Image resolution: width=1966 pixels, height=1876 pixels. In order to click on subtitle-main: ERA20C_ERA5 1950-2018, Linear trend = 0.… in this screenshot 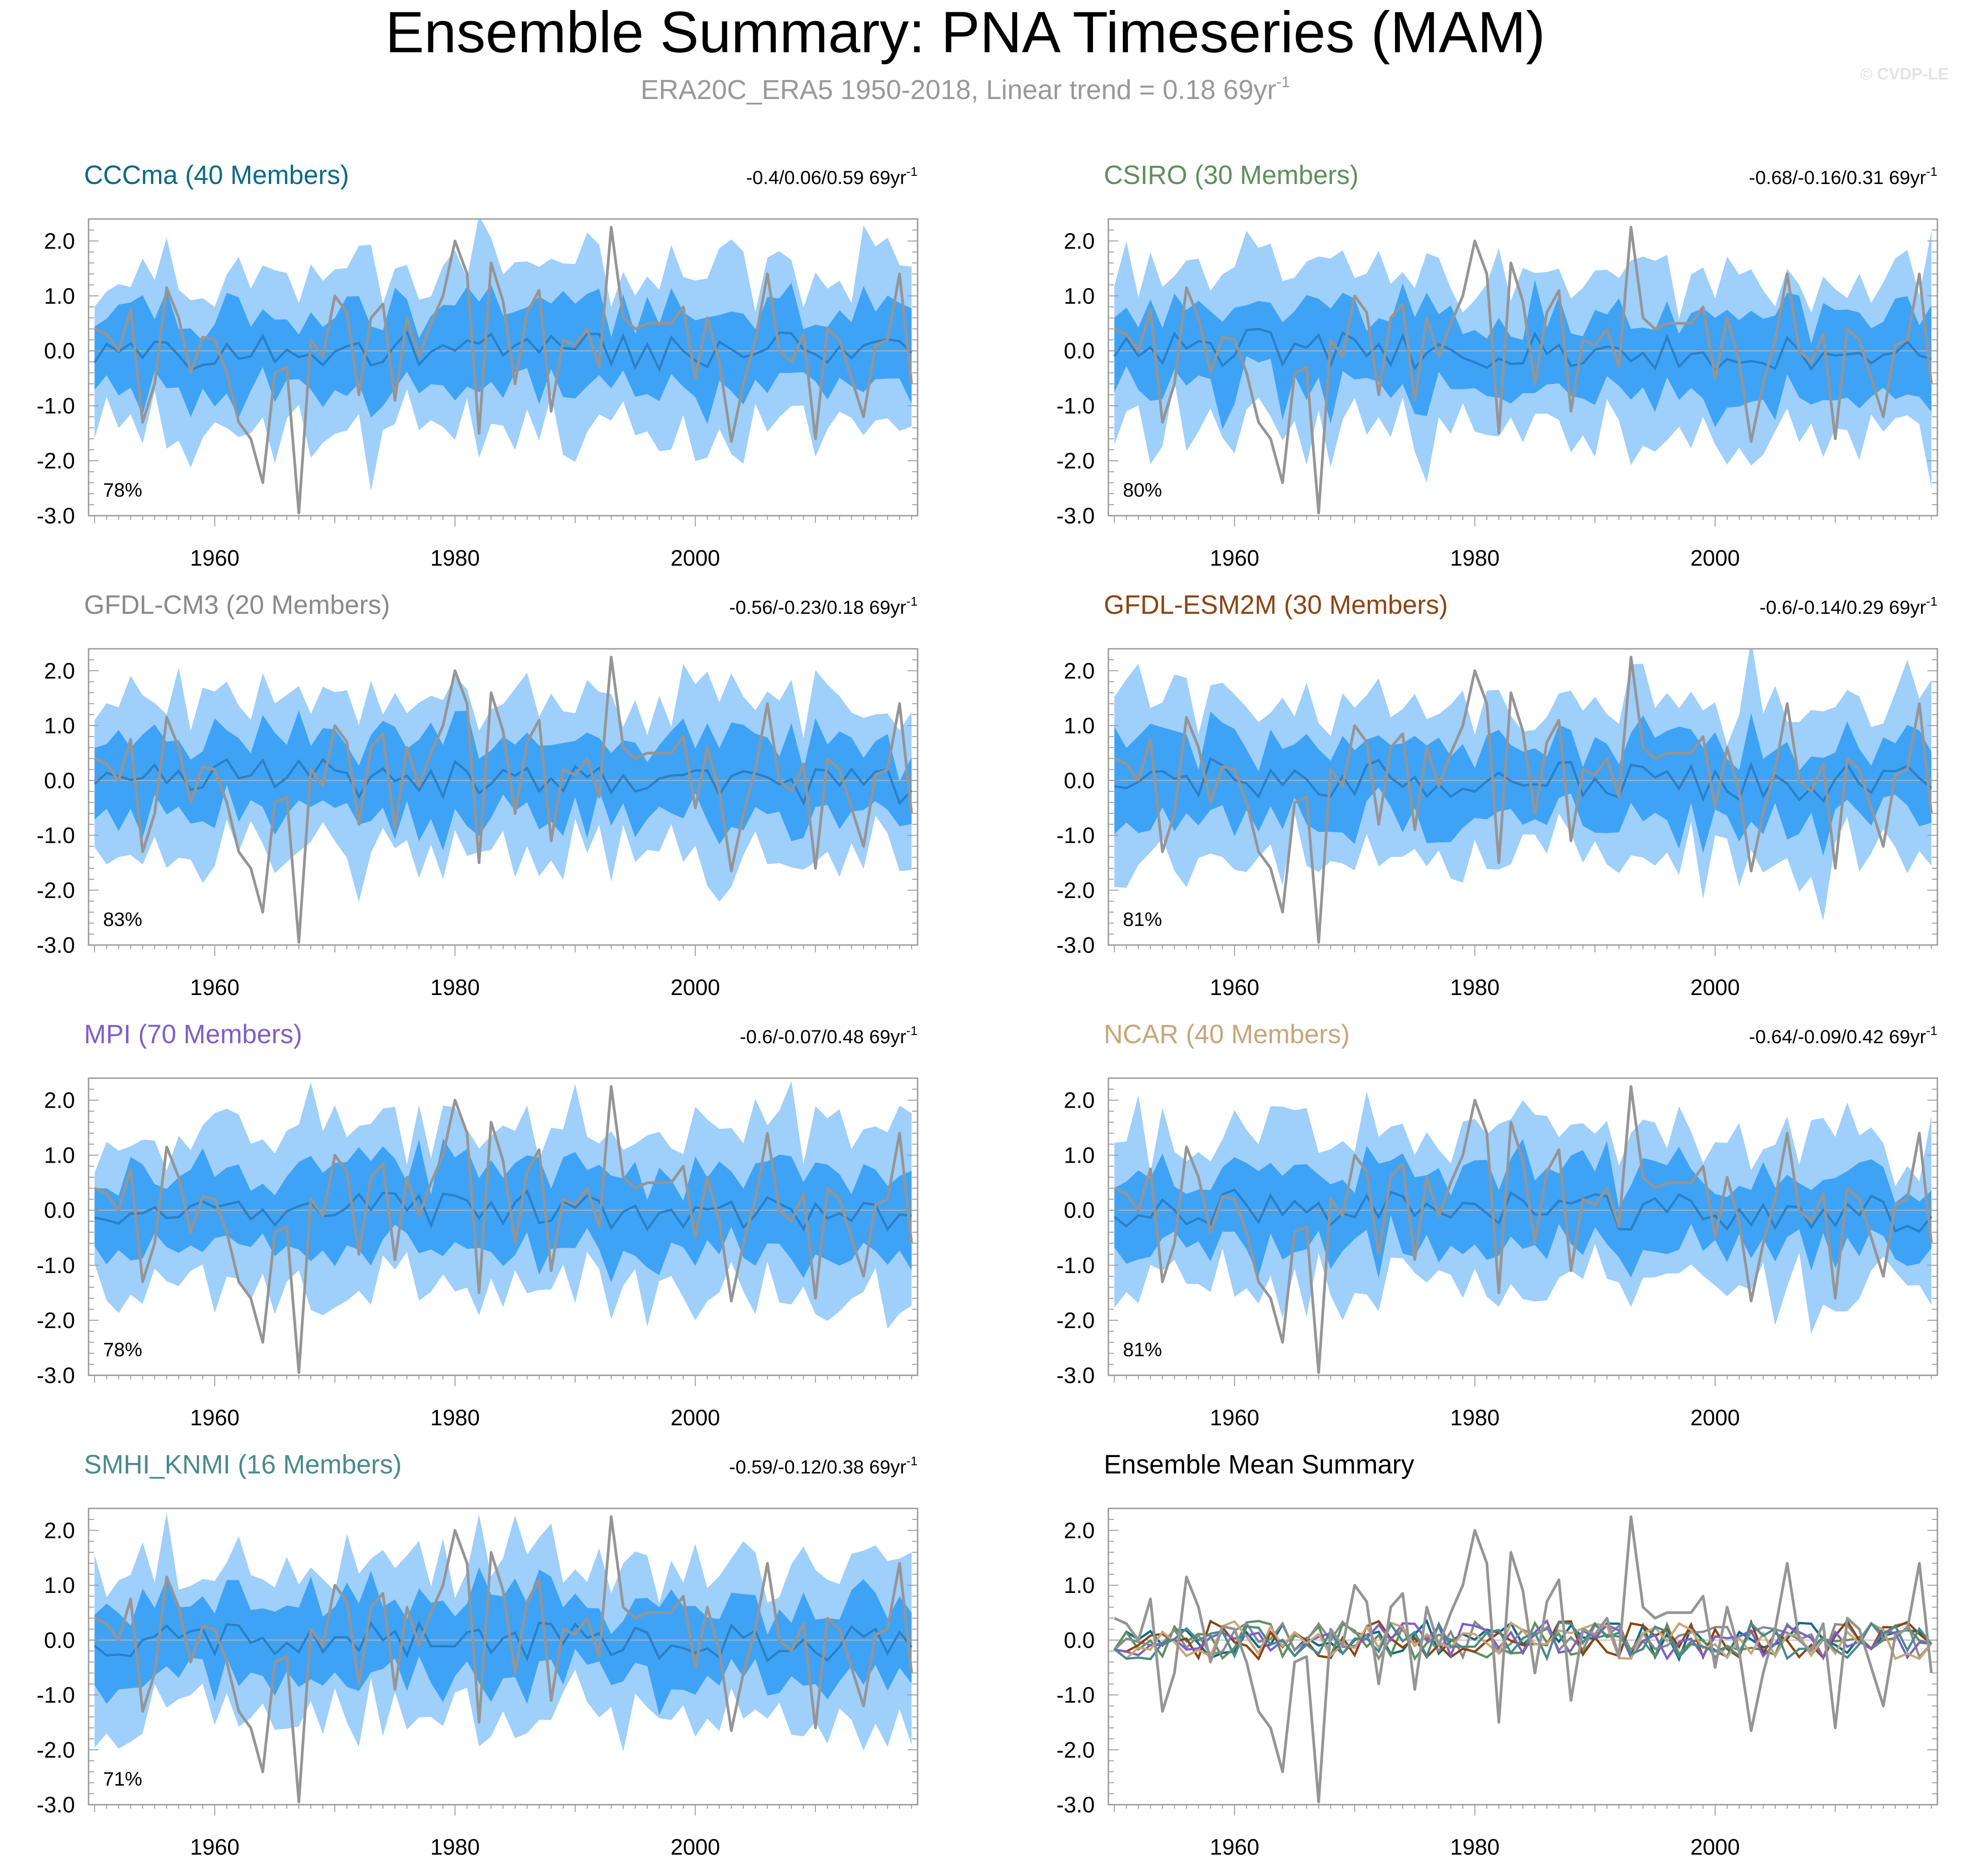, I will do `click(958, 90)`.